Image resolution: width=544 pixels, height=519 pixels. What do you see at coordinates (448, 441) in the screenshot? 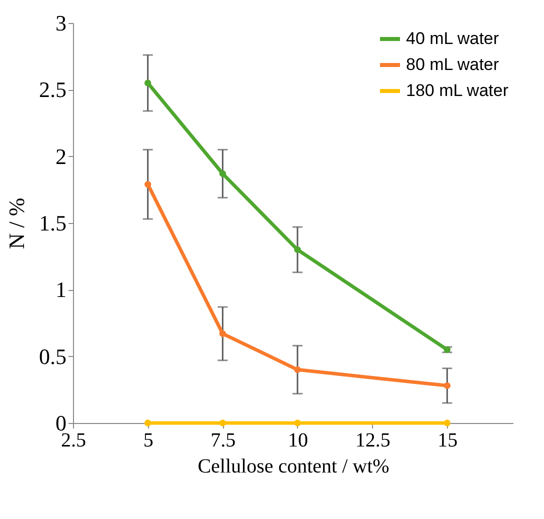
I see `x-tick-label: 15` at bounding box center [448, 441].